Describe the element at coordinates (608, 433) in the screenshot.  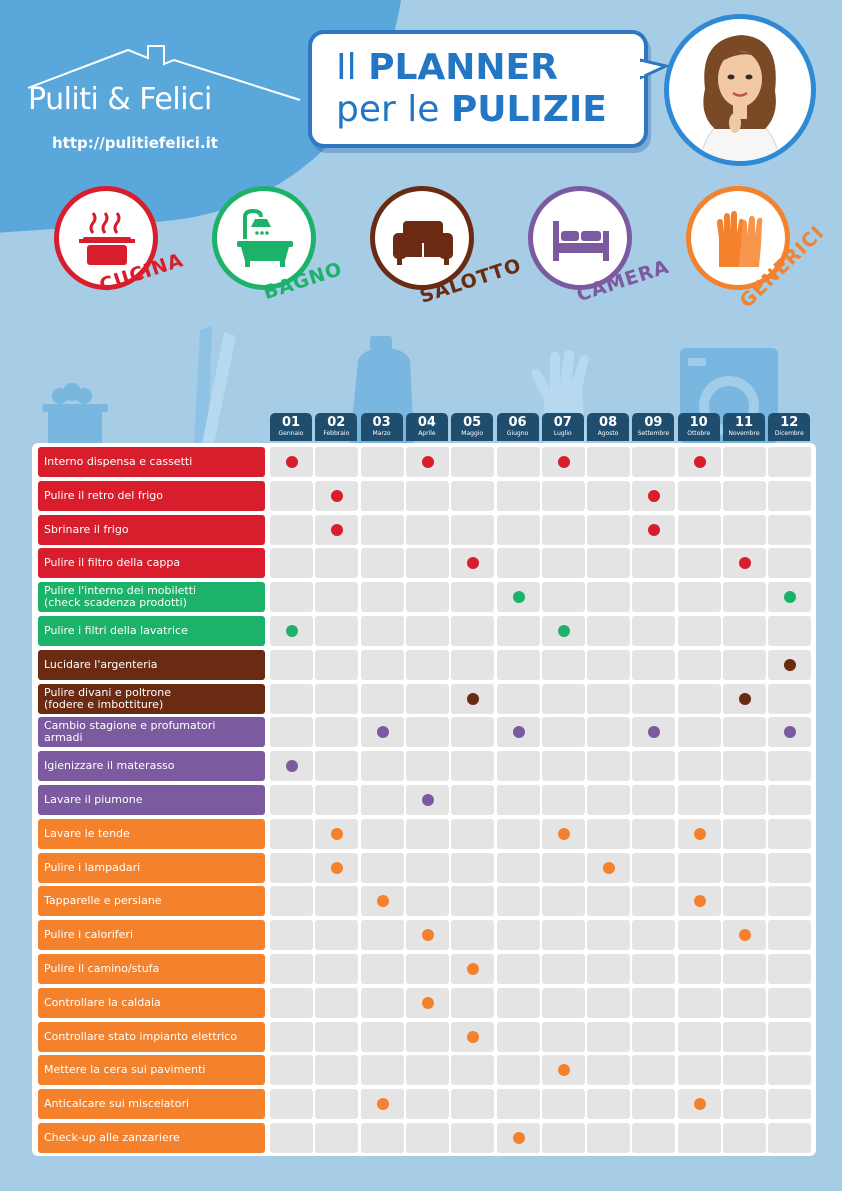
I see `month-name: Agosto` at that location.